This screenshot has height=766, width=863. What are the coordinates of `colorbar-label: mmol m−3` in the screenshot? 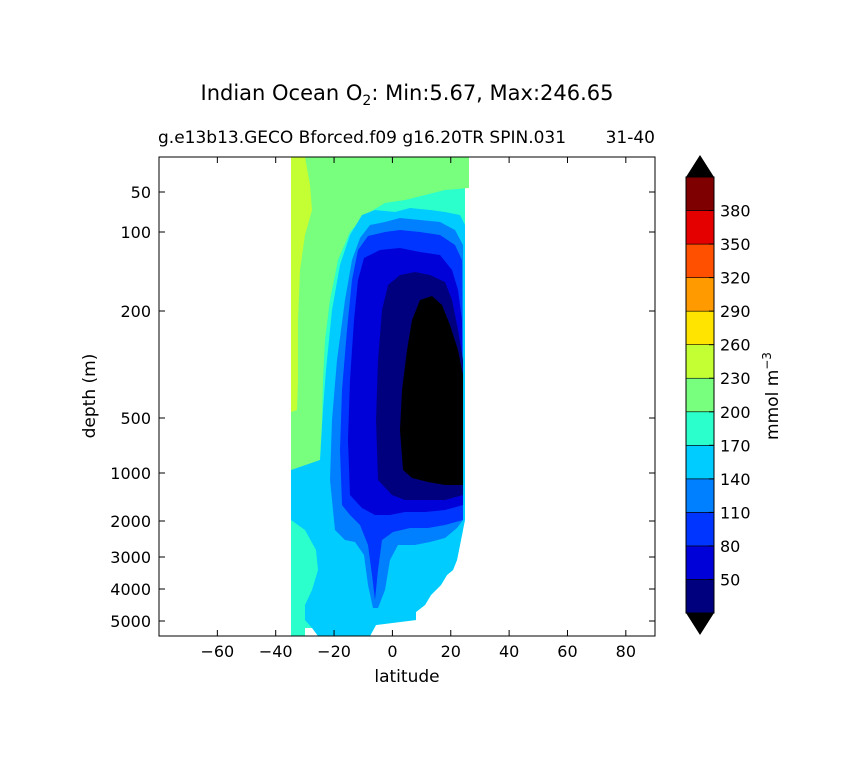 It's located at (771, 396).